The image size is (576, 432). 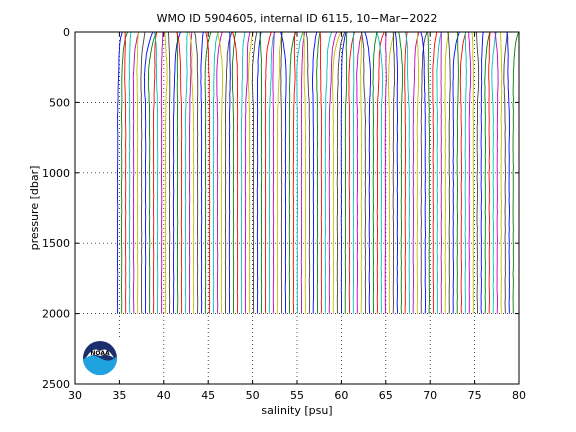 I want to click on x-tick-label: 55, so click(x=297, y=395).